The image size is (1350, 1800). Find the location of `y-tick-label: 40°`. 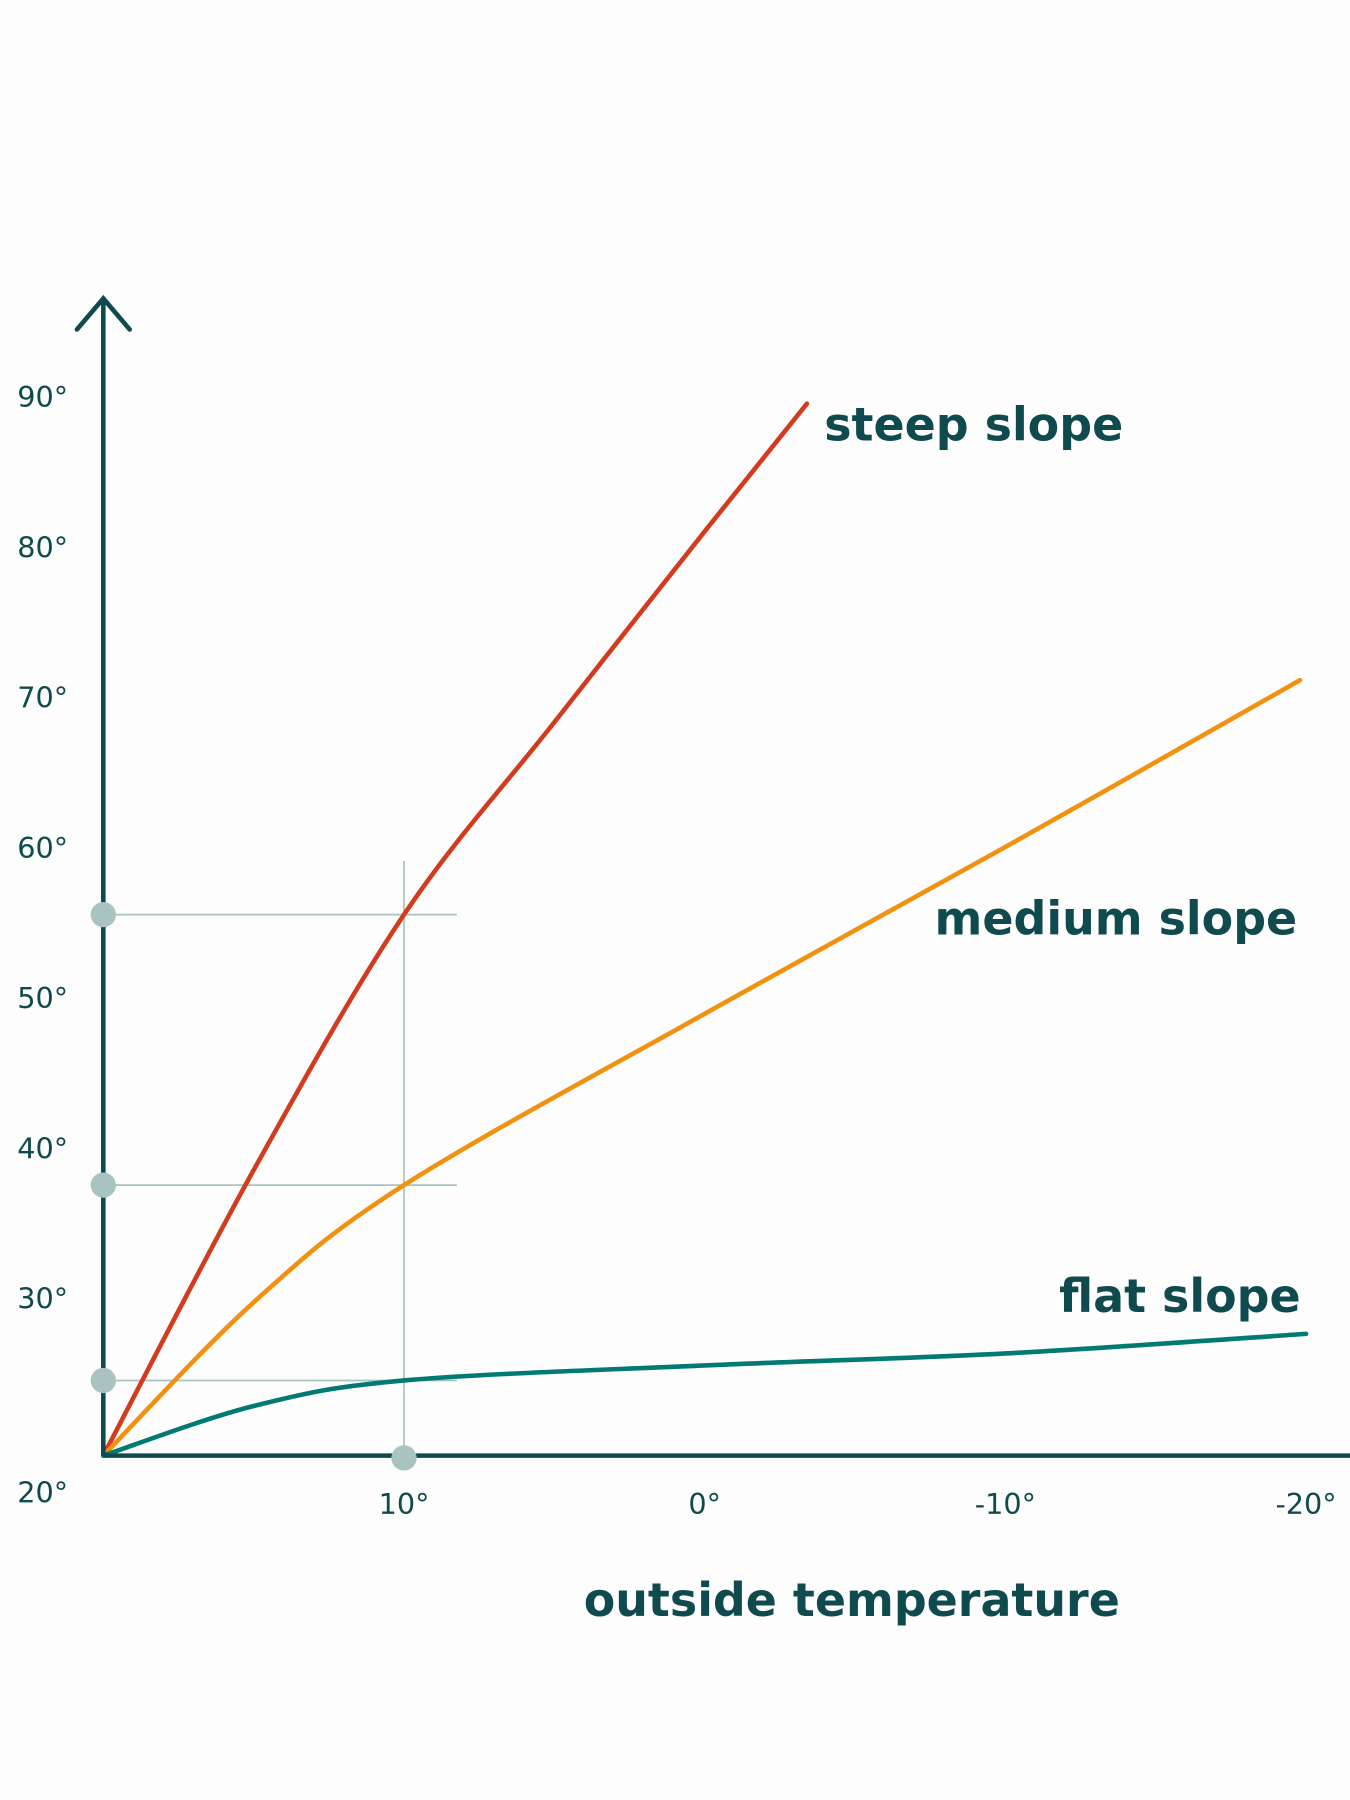

y-tick-label: 40° is located at coordinates (42, 1148).